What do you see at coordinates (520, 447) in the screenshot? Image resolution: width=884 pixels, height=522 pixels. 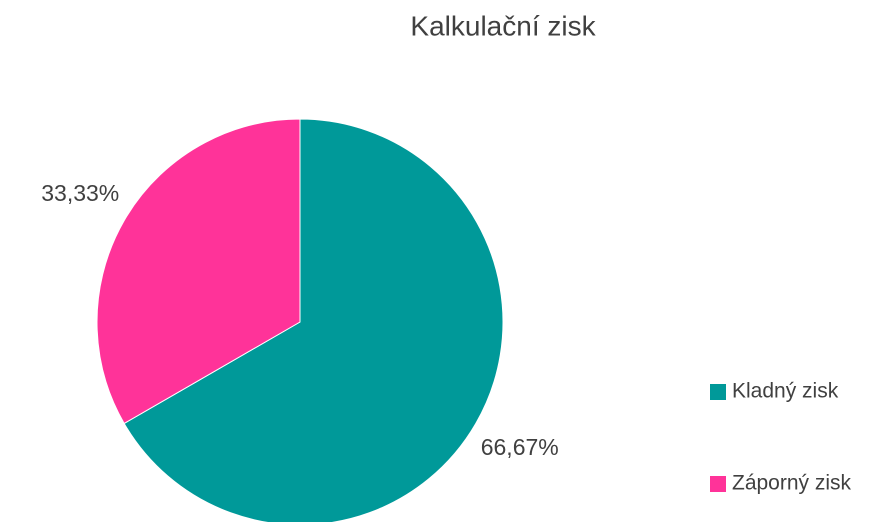 I see `data-label: 66,67%` at bounding box center [520, 447].